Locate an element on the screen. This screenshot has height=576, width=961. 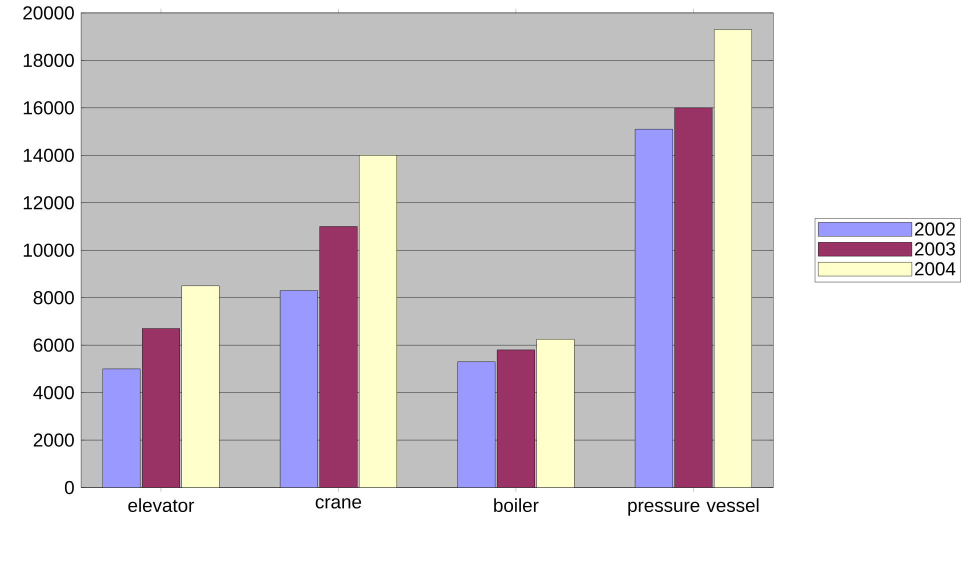
y-tick-label: 16000 is located at coordinates (49, 108).